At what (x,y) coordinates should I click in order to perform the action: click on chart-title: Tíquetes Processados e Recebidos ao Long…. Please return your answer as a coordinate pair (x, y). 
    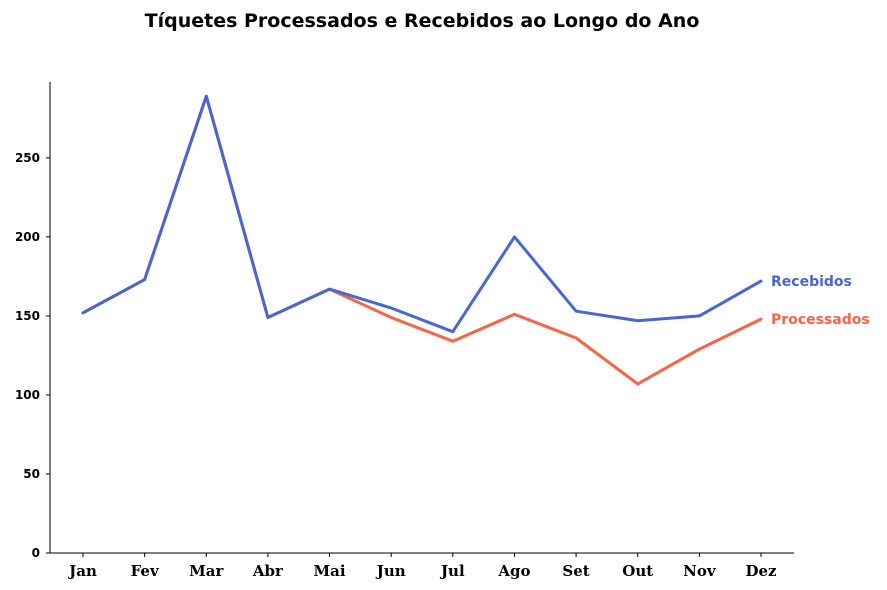
    Looking at the image, I should click on (422, 21).